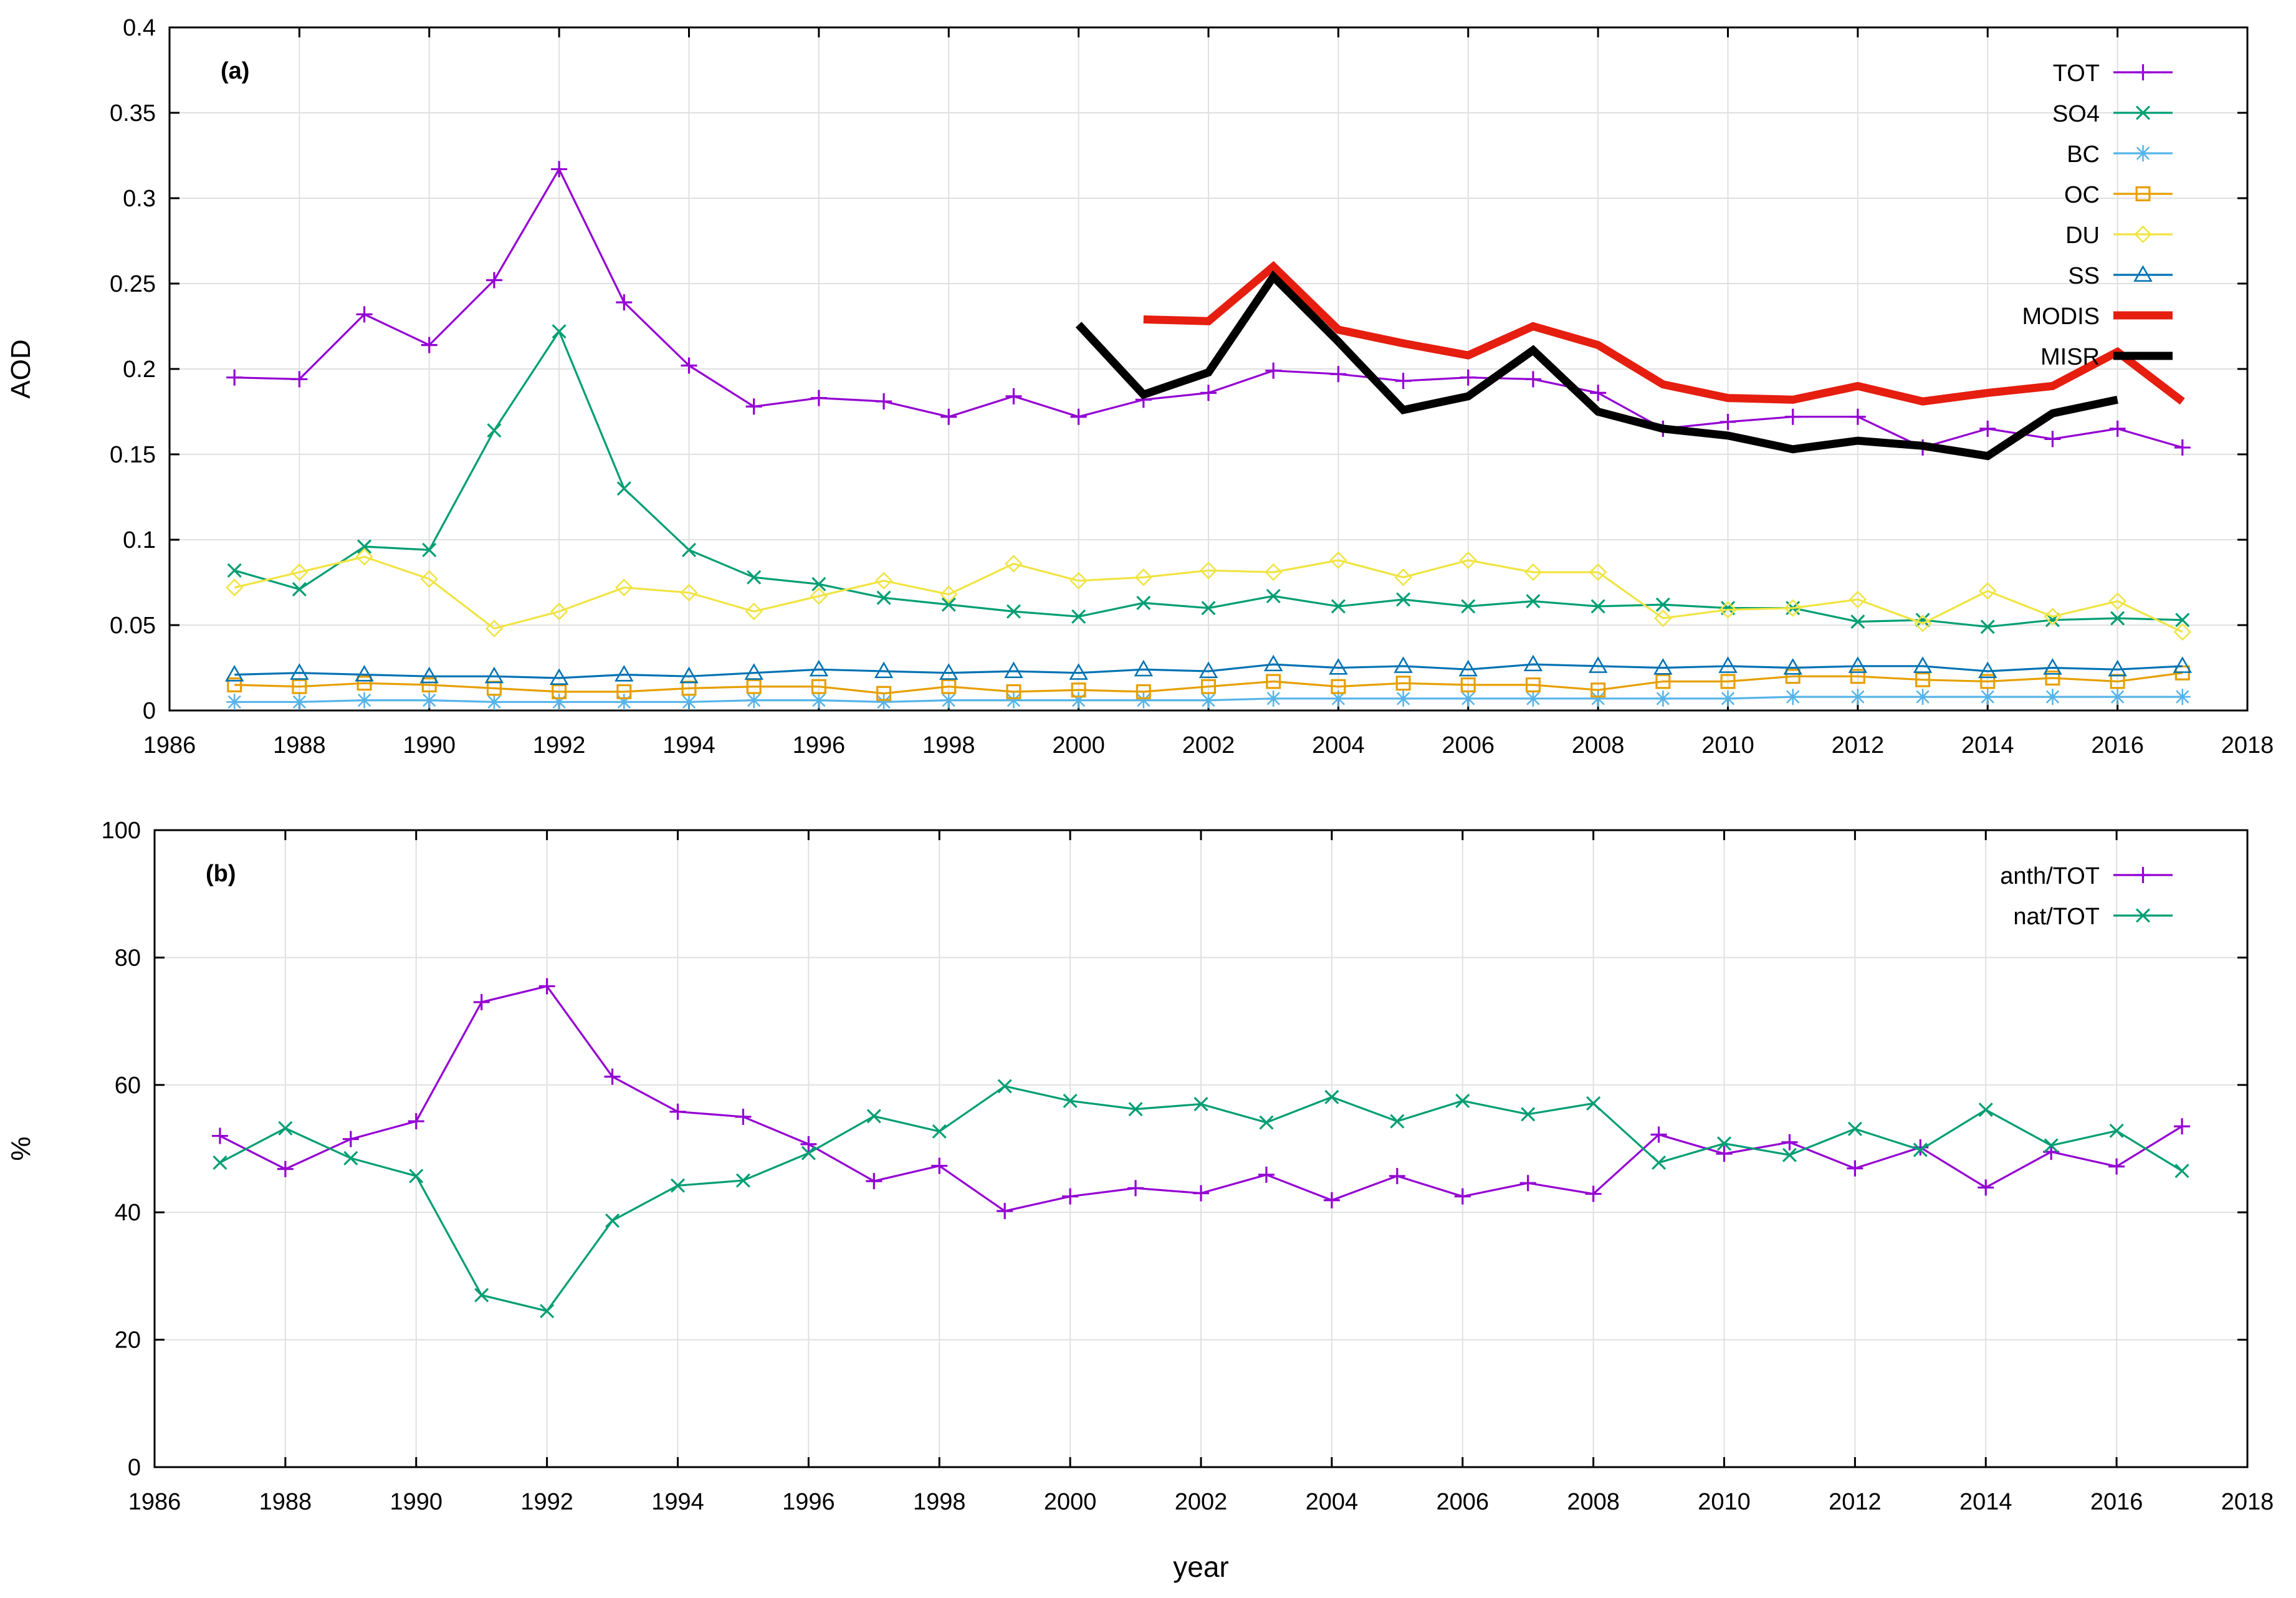 Image resolution: width=2296 pixels, height=1598 pixels. Describe the element at coordinates (2107, 357) in the screenshot. I see `legend-item-misr: MISR` at that location.